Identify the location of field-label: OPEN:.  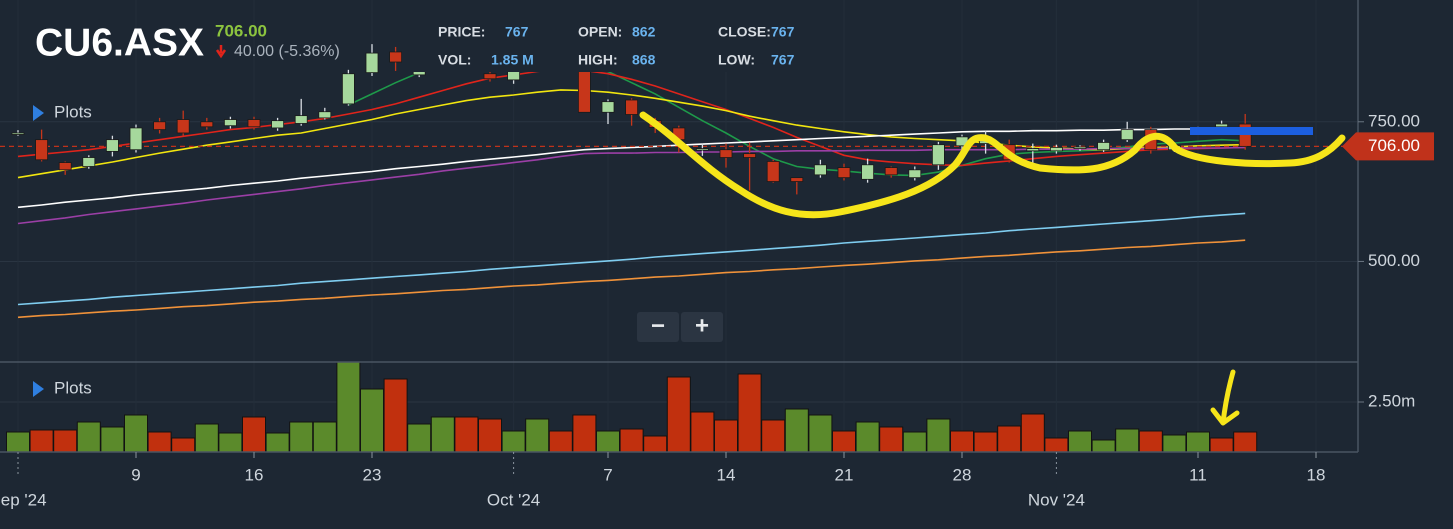
(600, 32).